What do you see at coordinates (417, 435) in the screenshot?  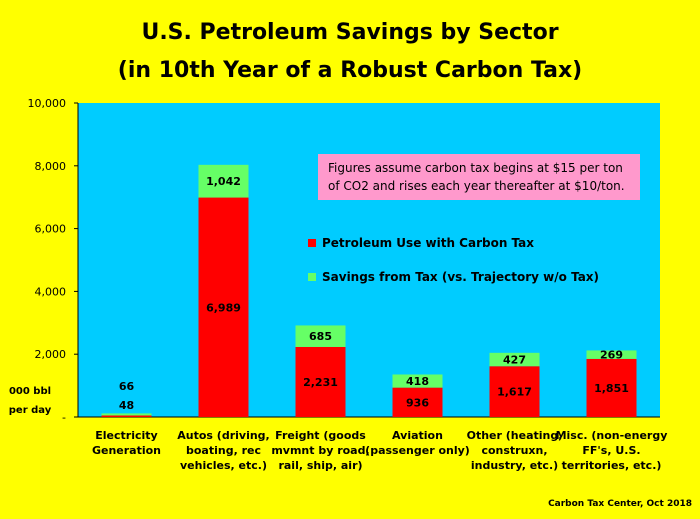 I see `x-category-label: Aviation` at bounding box center [417, 435].